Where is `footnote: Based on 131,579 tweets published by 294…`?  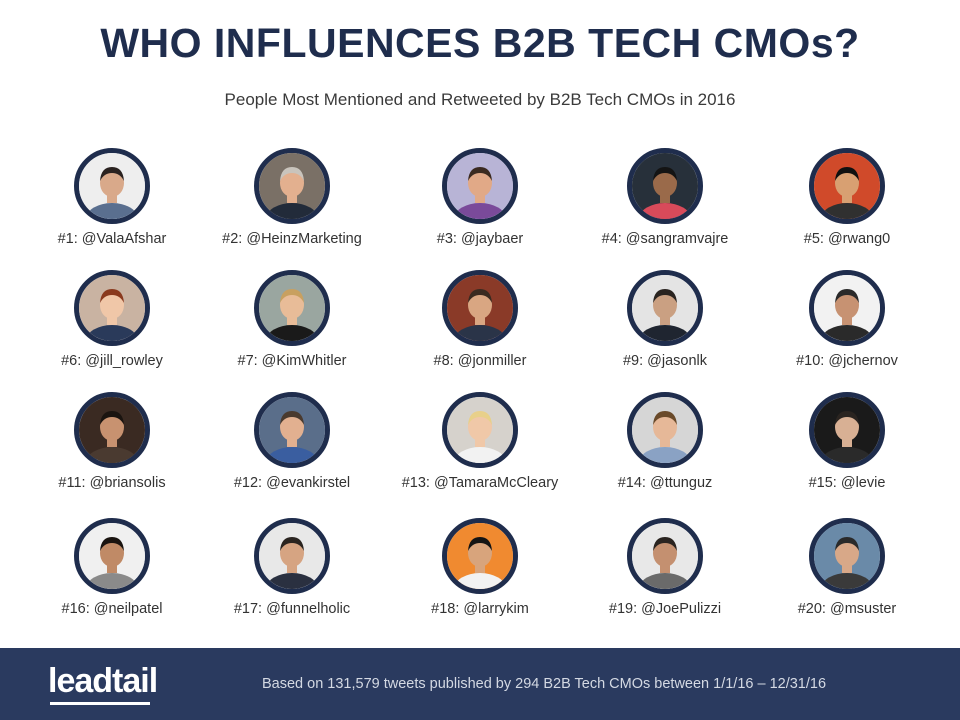 footnote: Based on 131,579 tweets published by 294… is located at coordinates (544, 684).